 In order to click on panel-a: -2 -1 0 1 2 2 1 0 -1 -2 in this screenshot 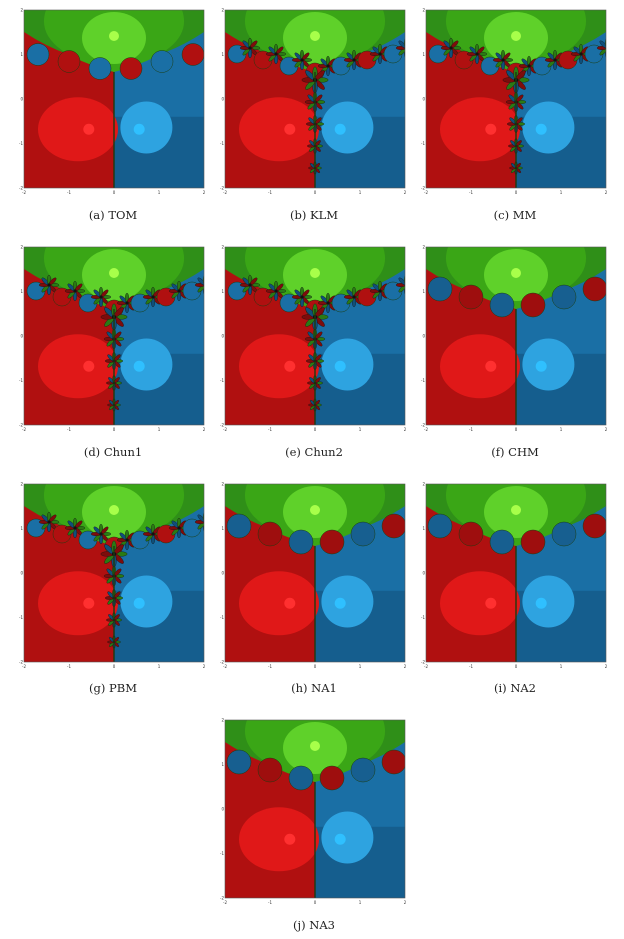, I will do `click(112, 102)`.